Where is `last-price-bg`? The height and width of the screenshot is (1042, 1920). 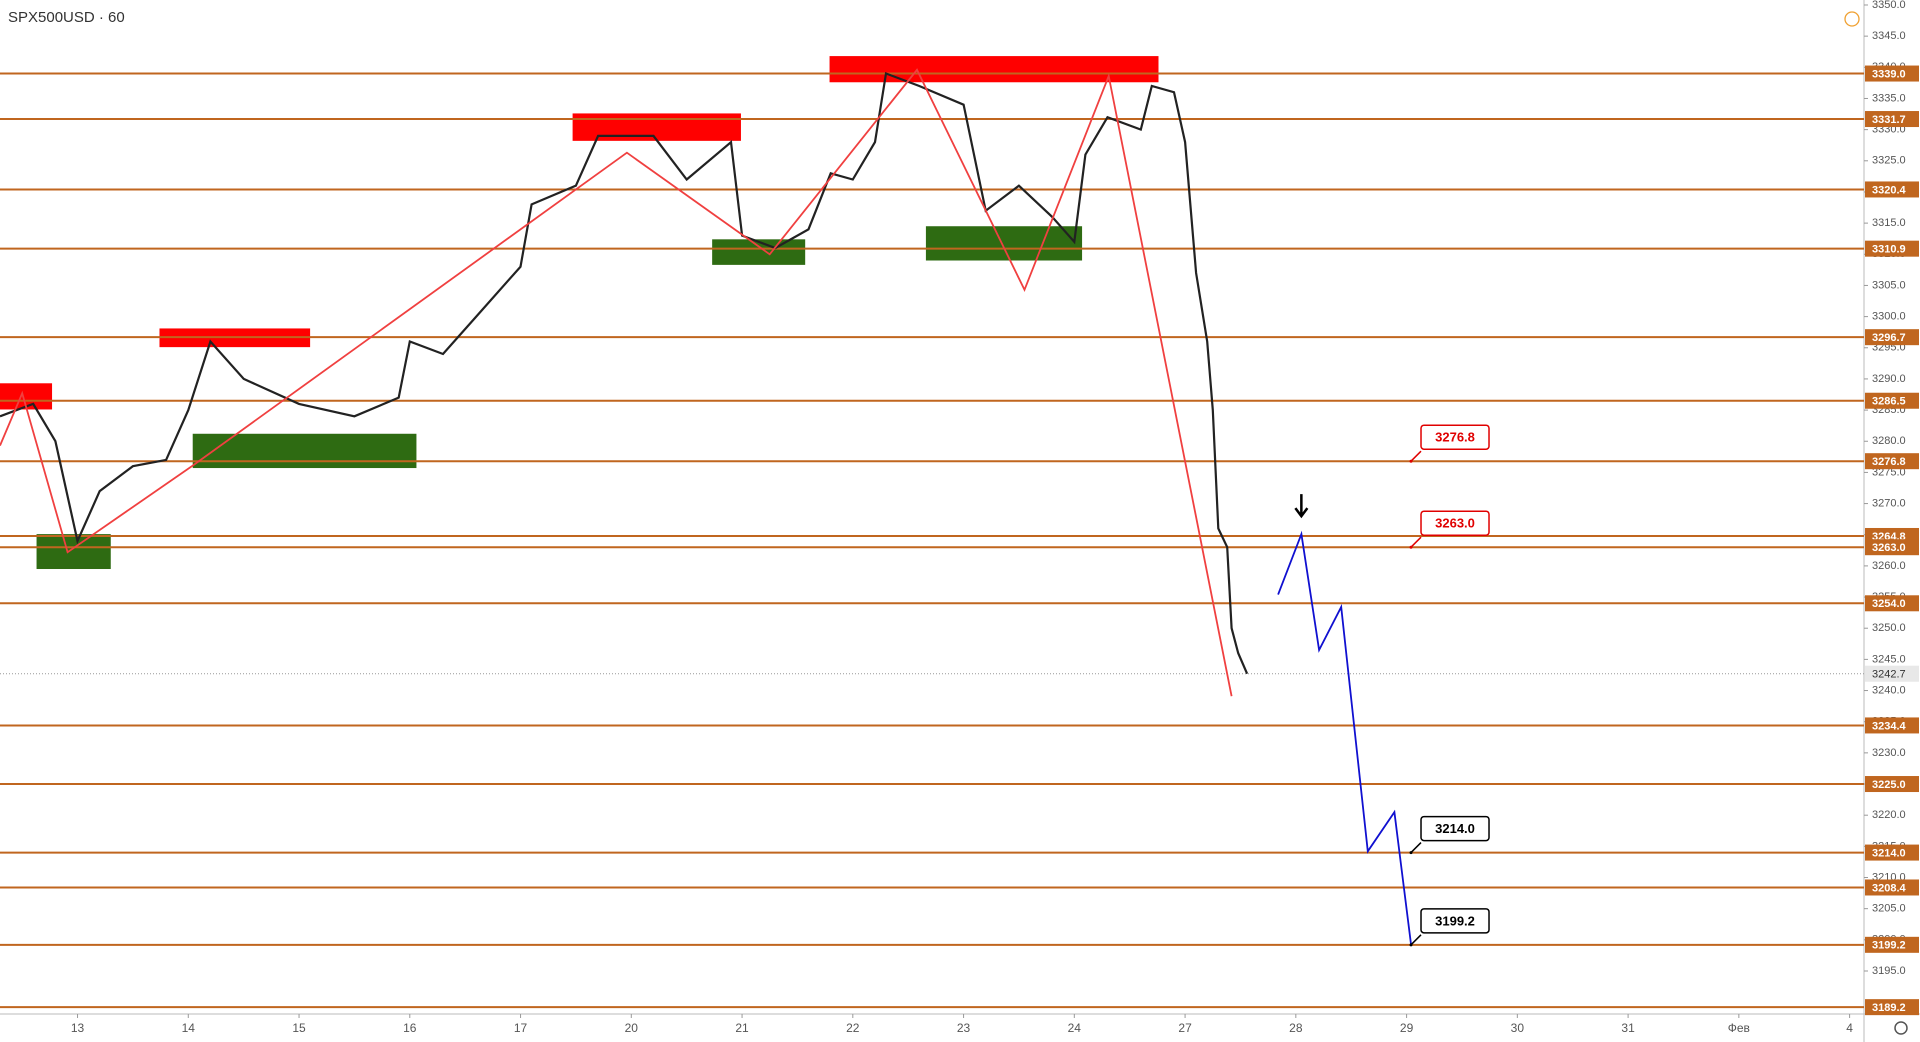
last-price-bg is located at coordinates (1892, 673).